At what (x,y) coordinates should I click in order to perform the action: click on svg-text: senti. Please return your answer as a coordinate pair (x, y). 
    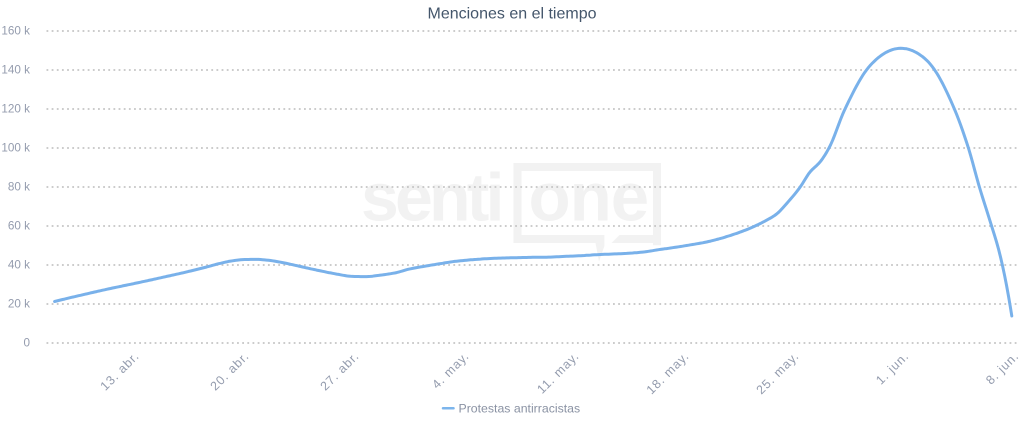
    Looking at the image, I should click on (431, 198).